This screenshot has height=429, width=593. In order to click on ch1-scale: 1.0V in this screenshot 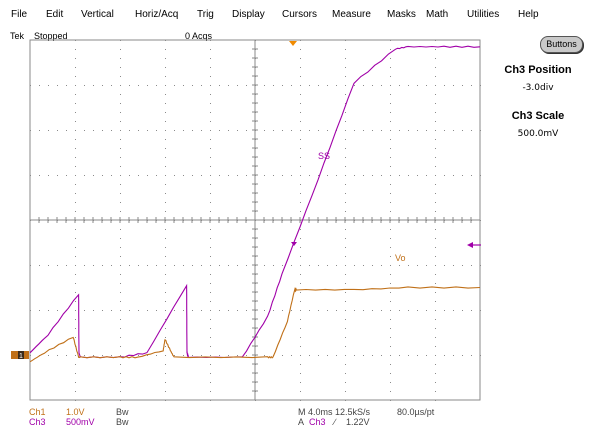, I will do `click(75, 412)`.